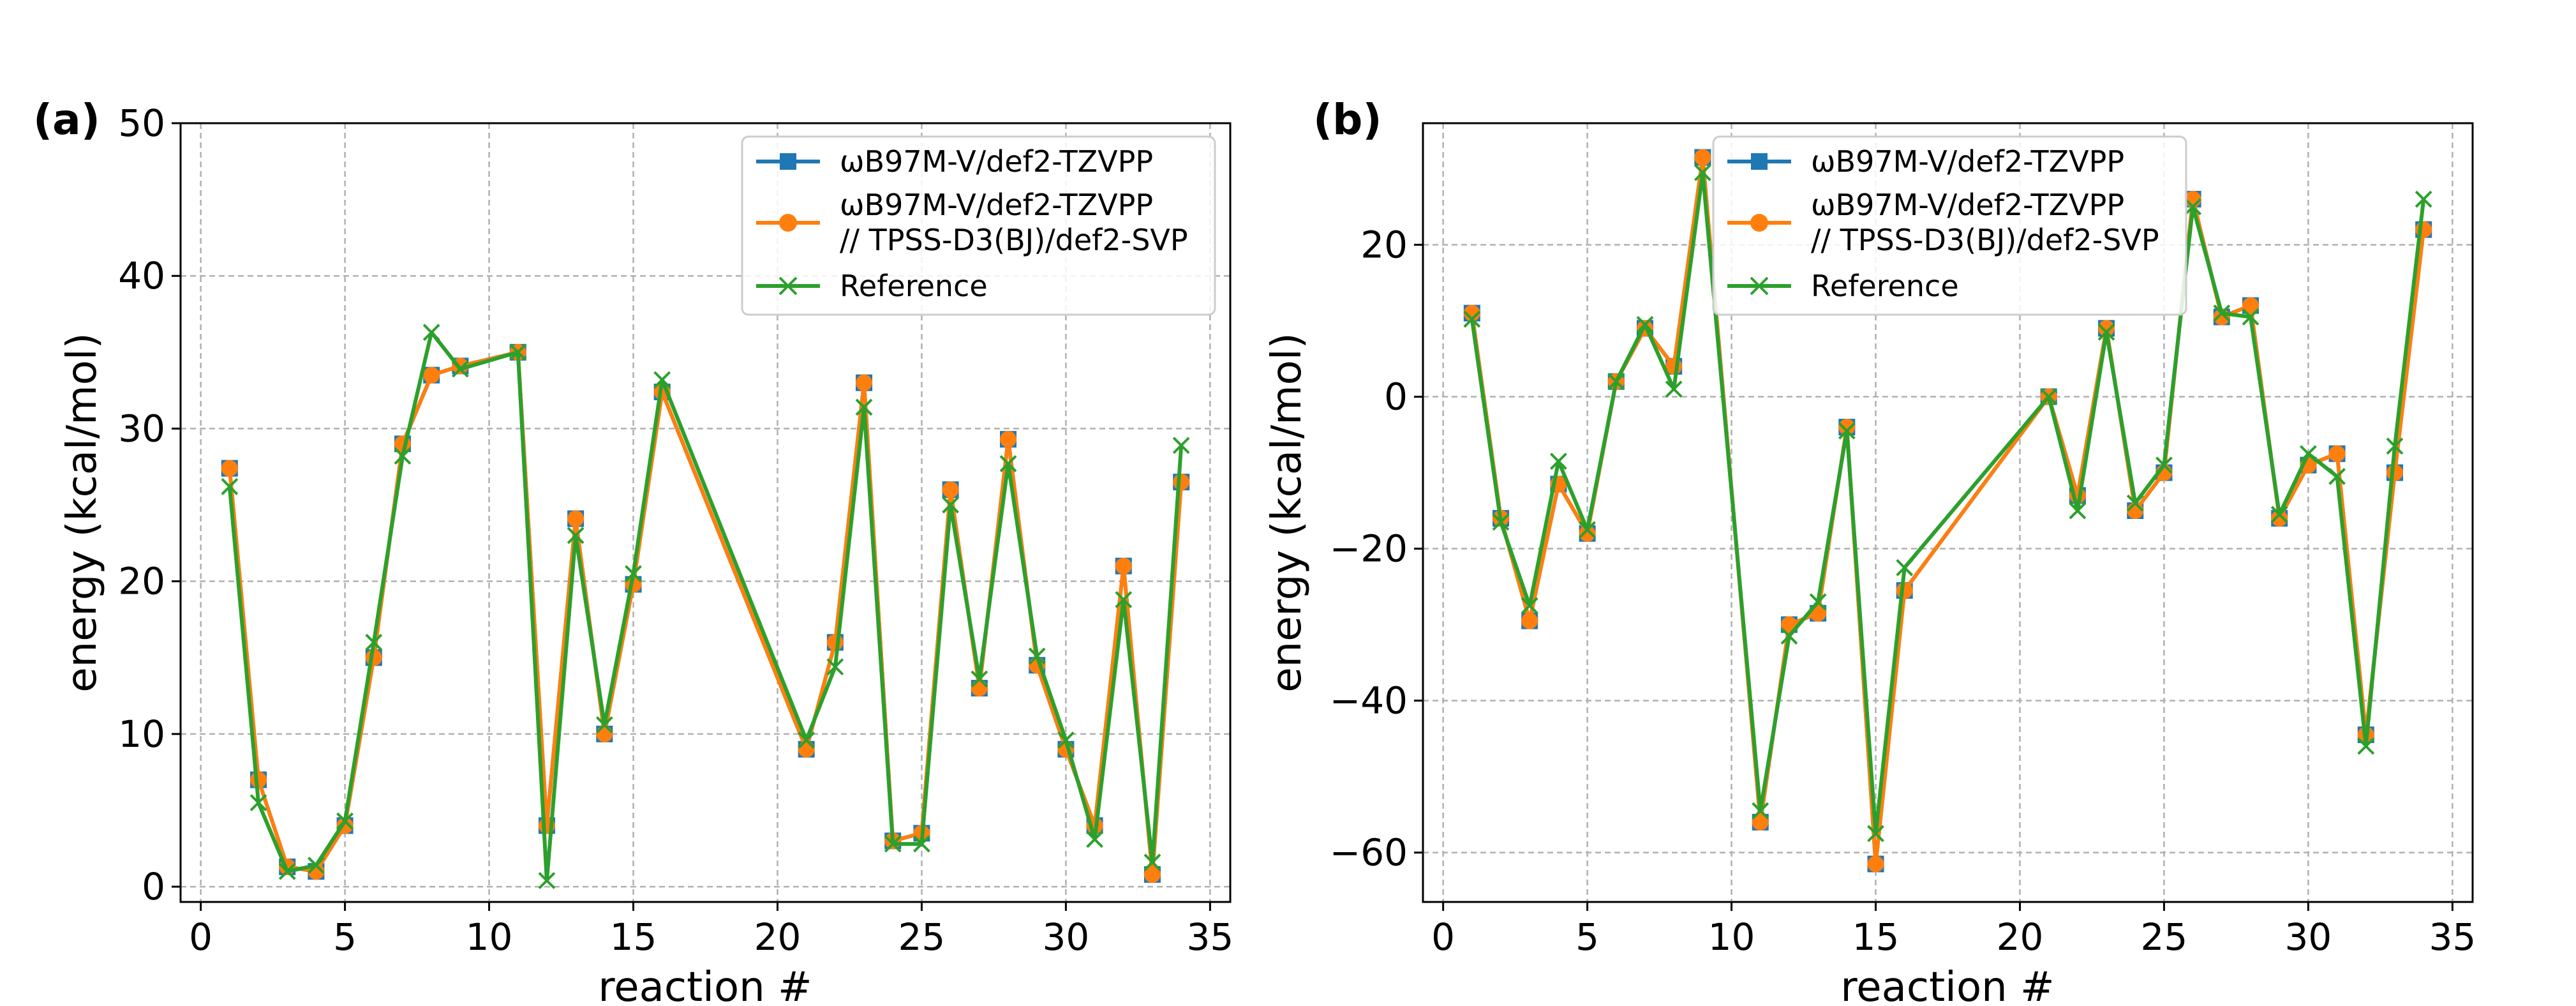 This screenshot has width=2576, height=1006. I want to click on legend-label-s2-line2-a: // TPSS-D3(BJ)/def2-SVP, so click(1014, 240).